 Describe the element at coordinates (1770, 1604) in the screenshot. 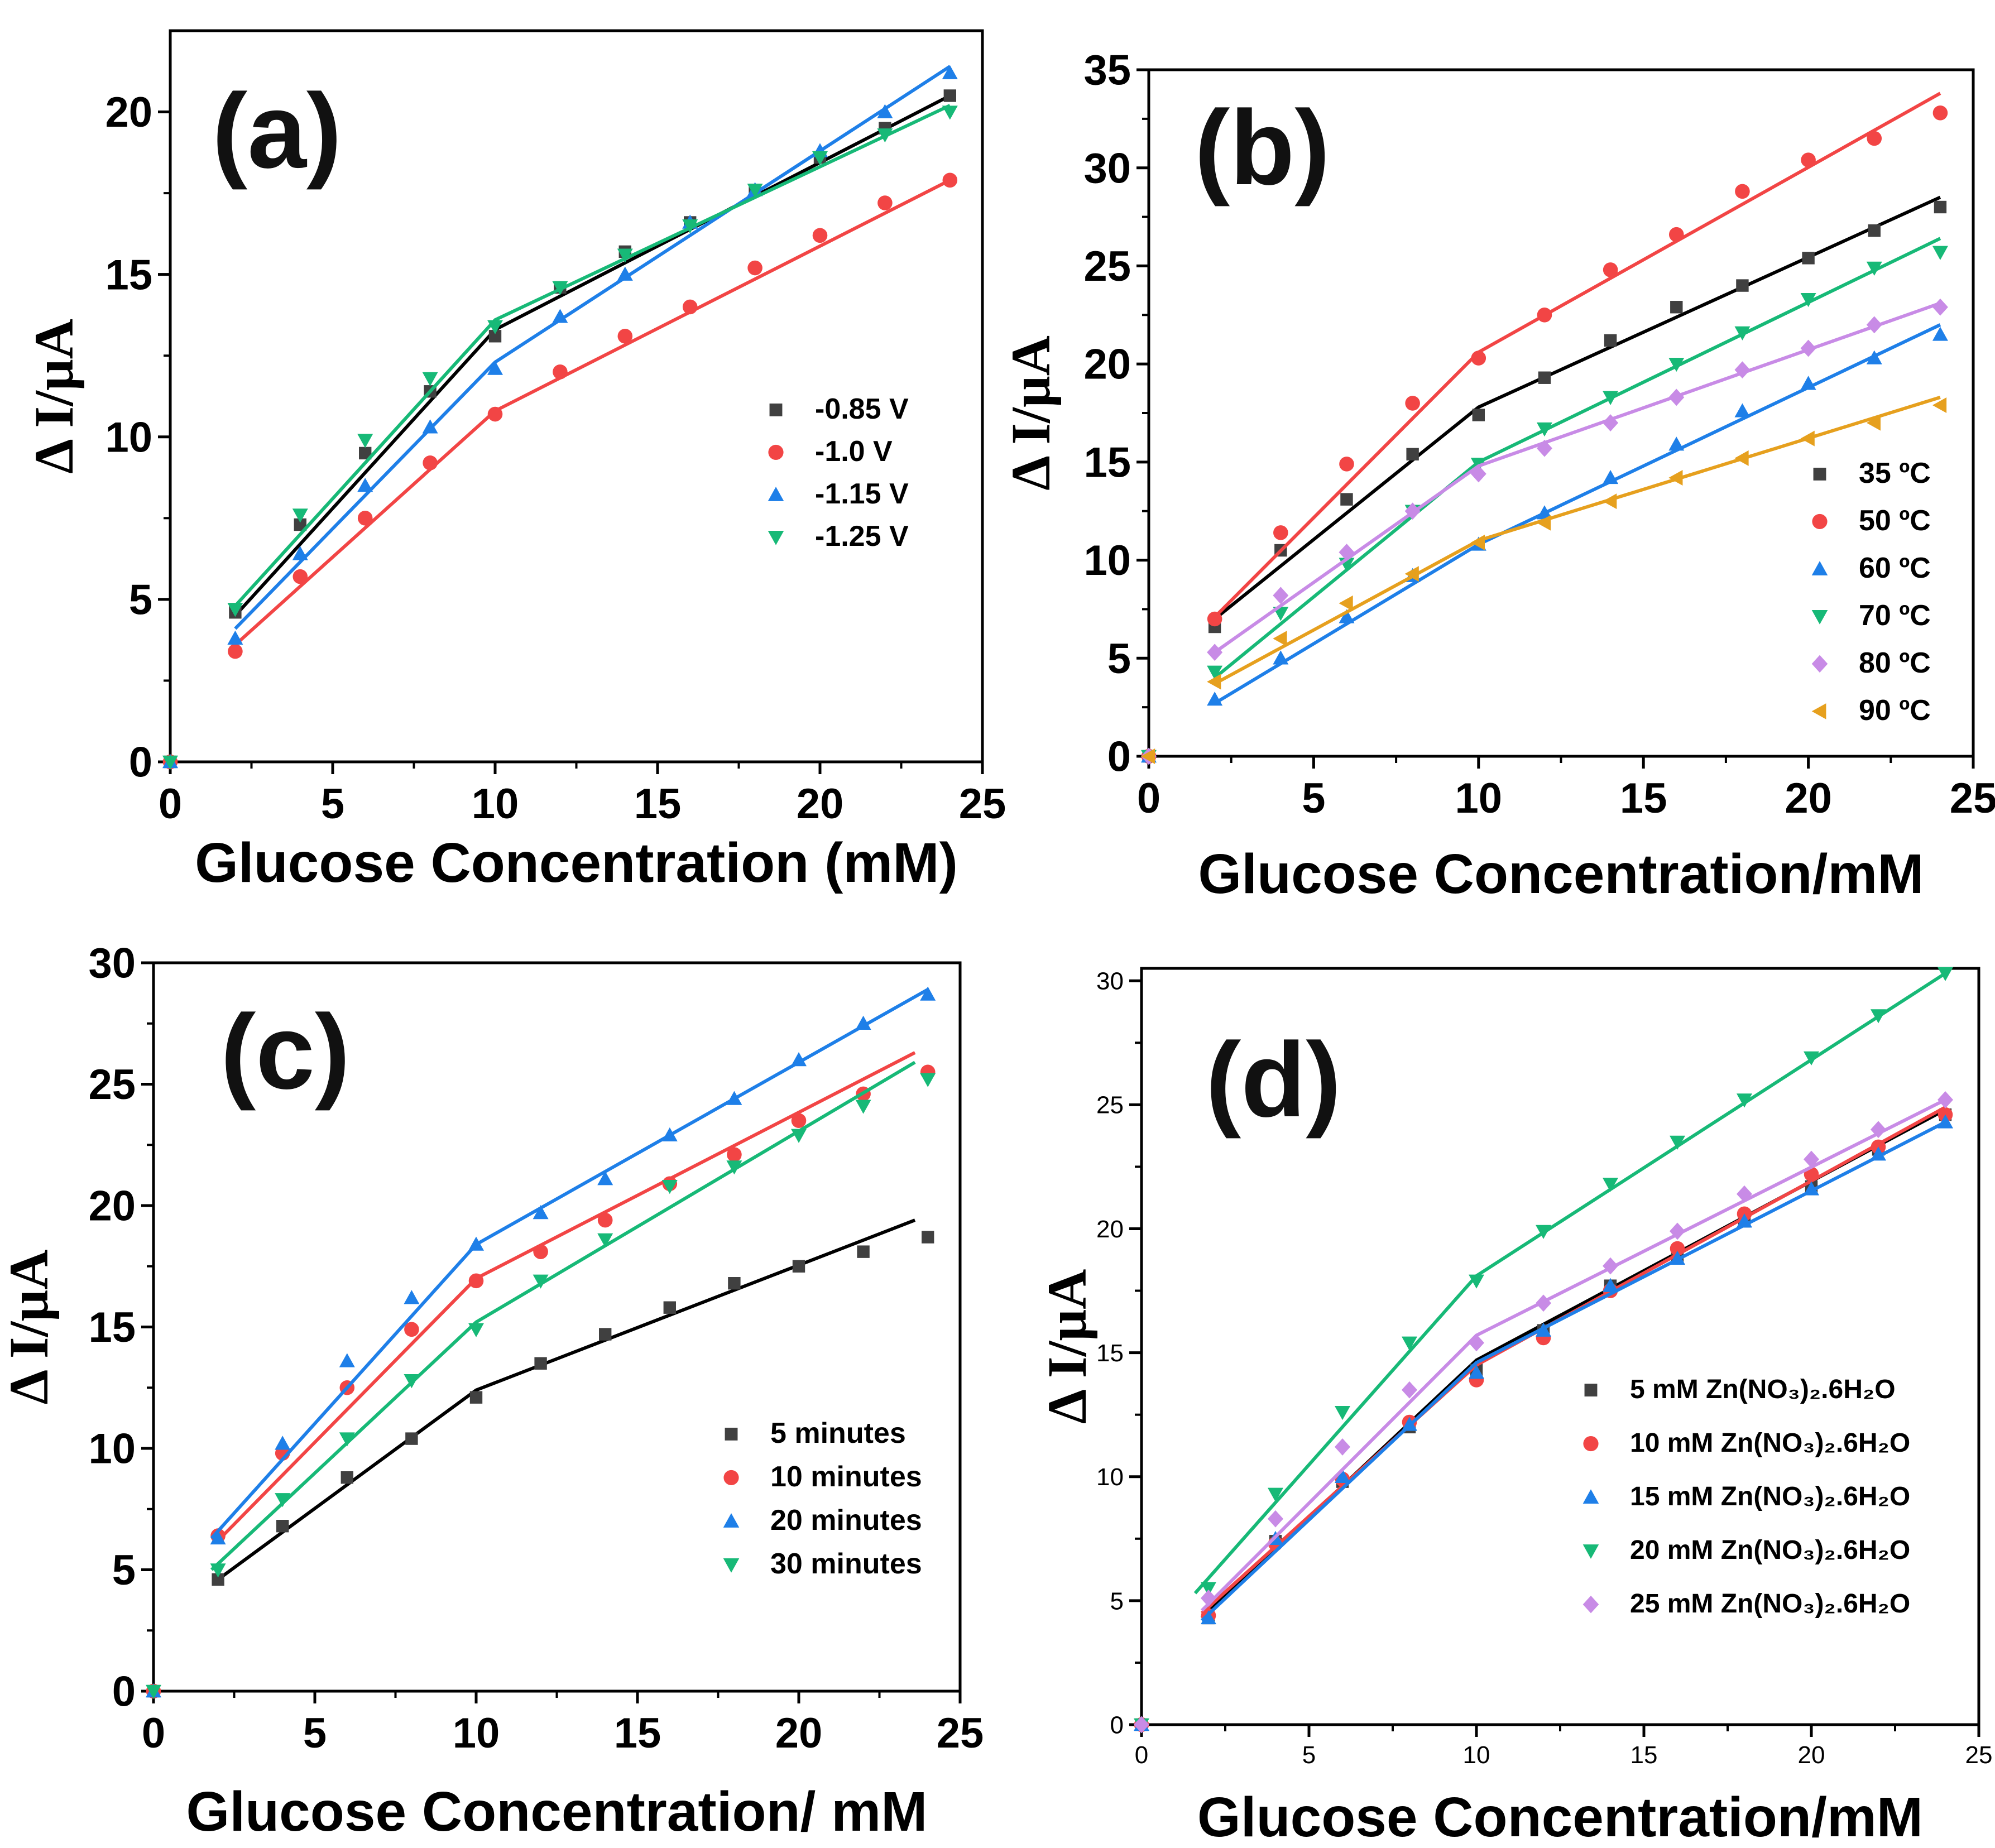

I see `legend-entry: 25 mM Zn(NO₃)₂.6H₂O` at that location.